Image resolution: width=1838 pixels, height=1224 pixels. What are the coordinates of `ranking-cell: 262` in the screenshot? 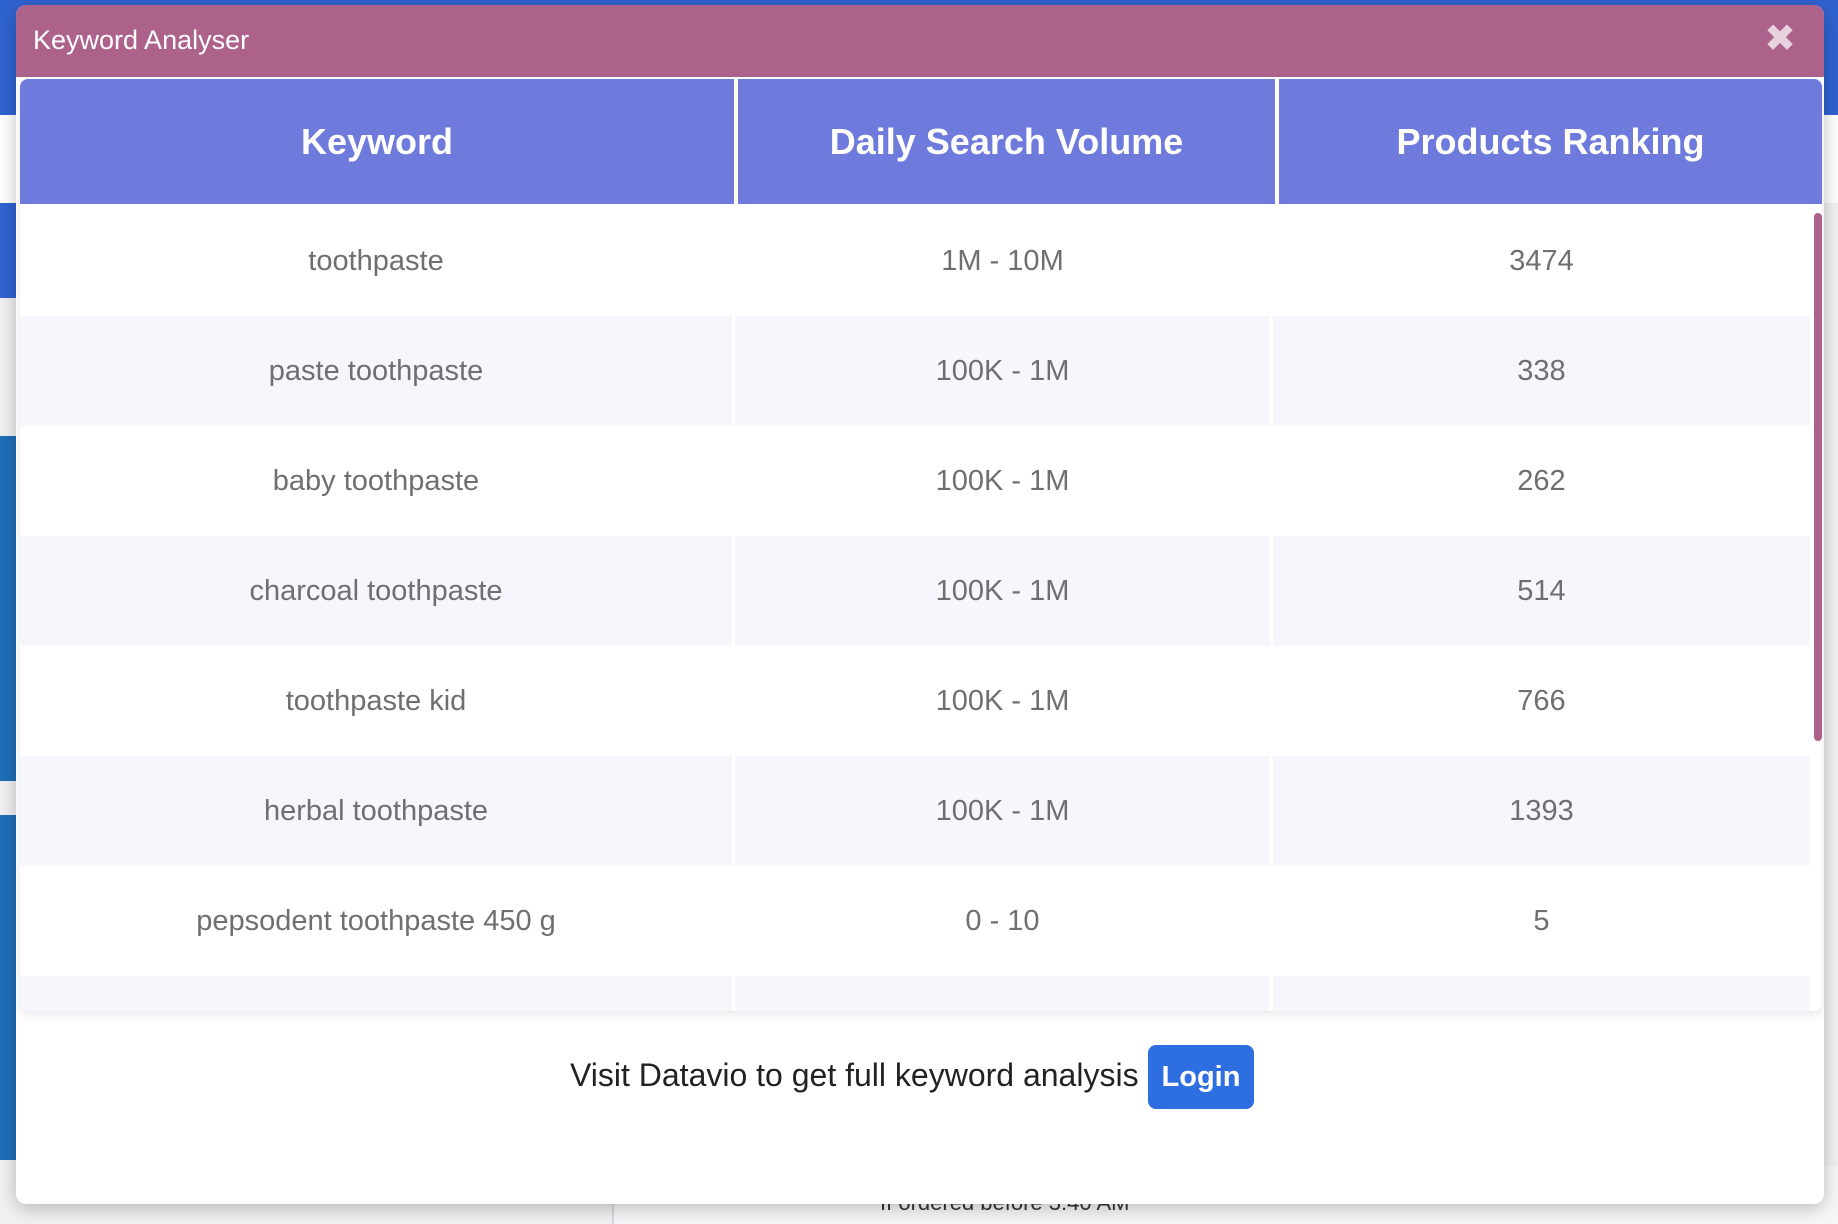 It's located at (1541, 481).